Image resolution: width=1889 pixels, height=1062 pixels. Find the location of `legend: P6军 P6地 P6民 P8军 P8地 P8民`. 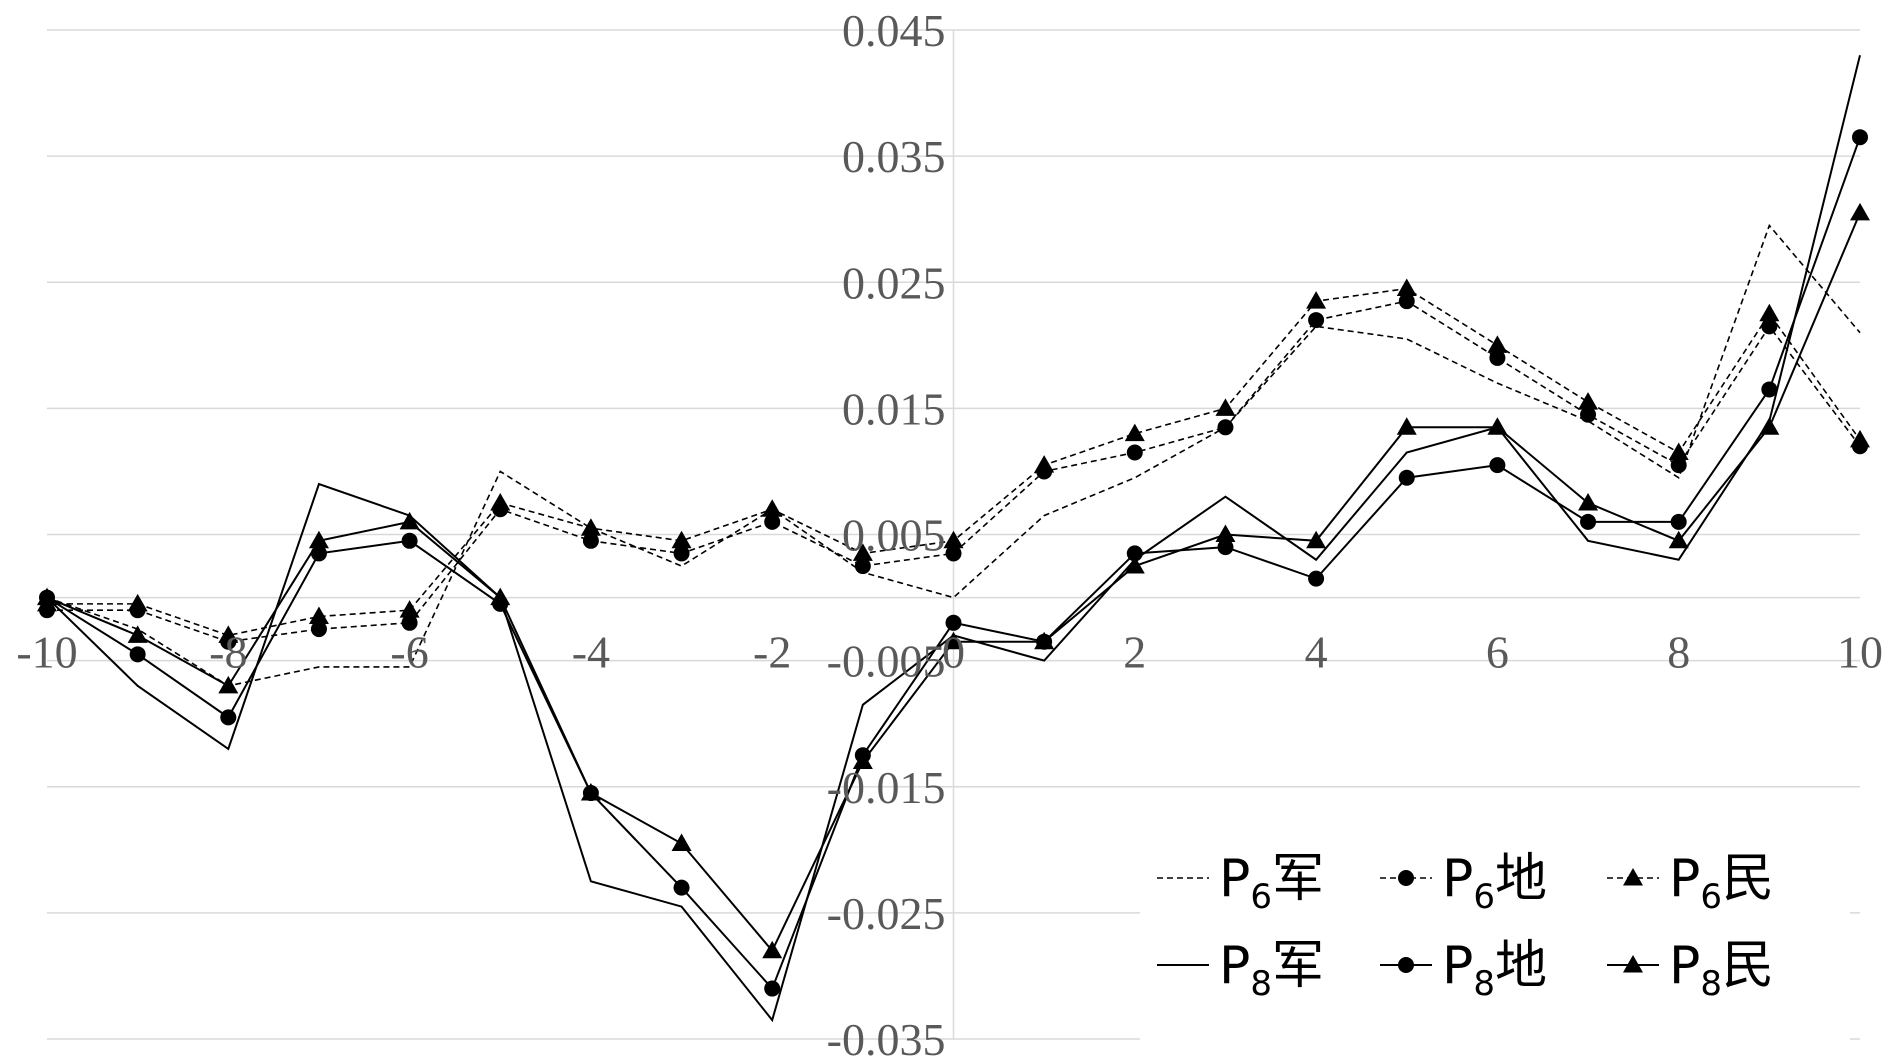

legend: P6军 P6地 P6民 P8军 P8地 P8民 is located at coordinates (1495, 935).